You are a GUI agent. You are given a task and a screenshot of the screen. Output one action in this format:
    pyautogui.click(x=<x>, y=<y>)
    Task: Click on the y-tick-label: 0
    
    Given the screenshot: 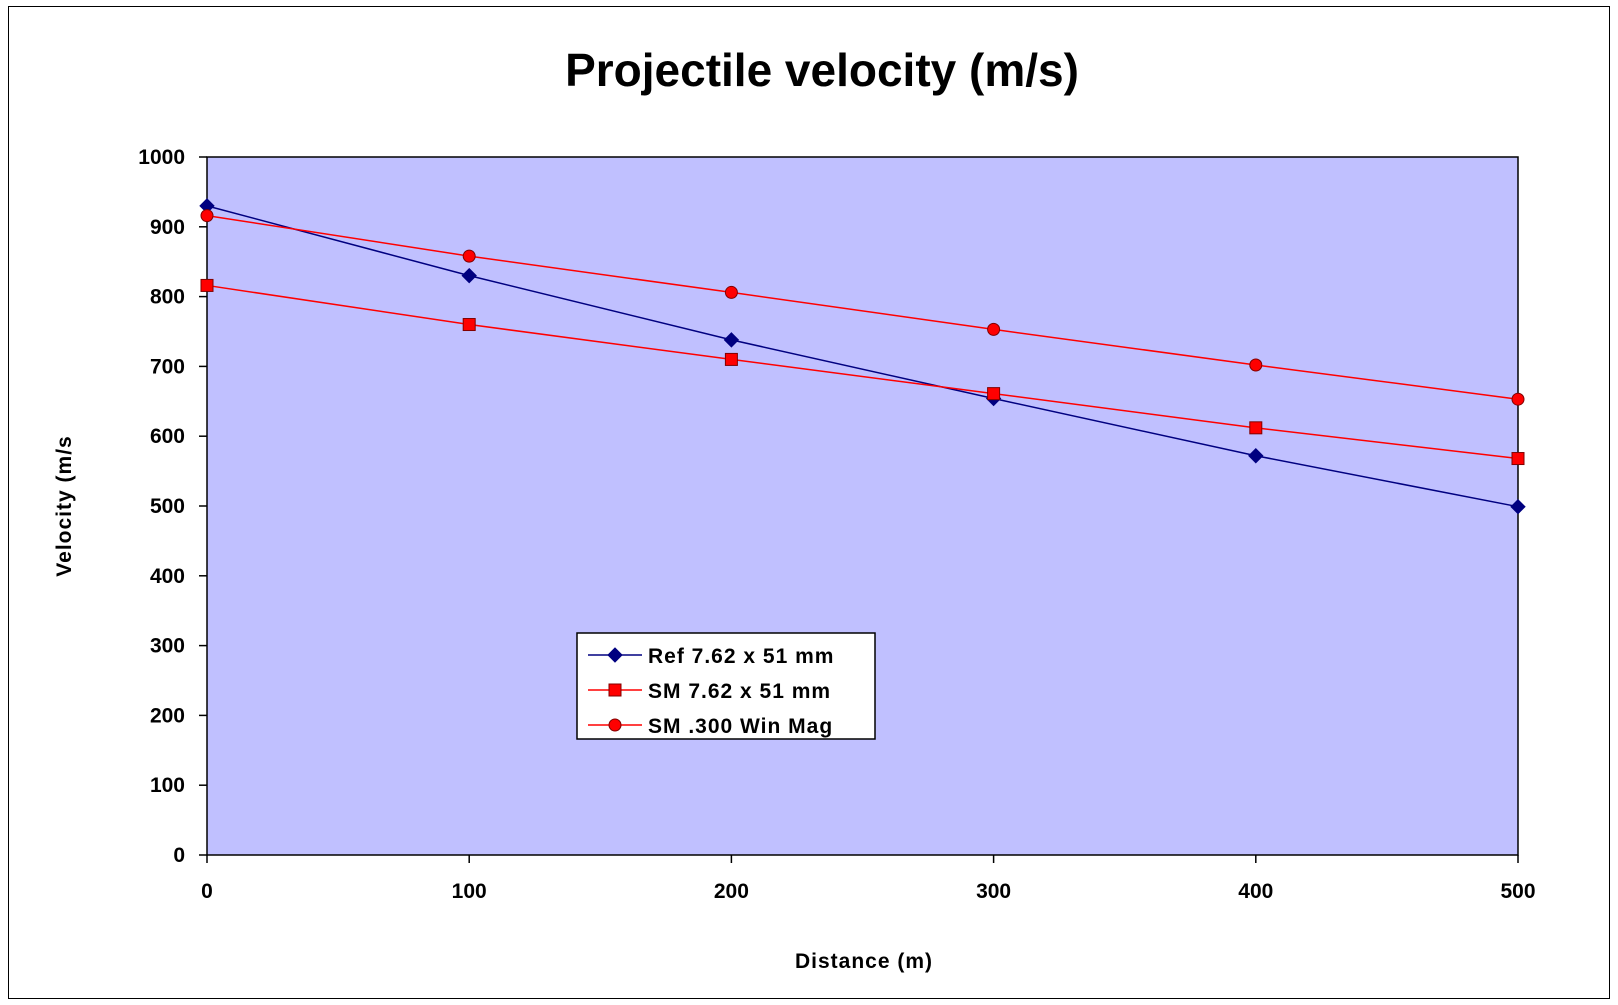 What is the action you would take?
    pyautogui.click(x=179, y=855)
    